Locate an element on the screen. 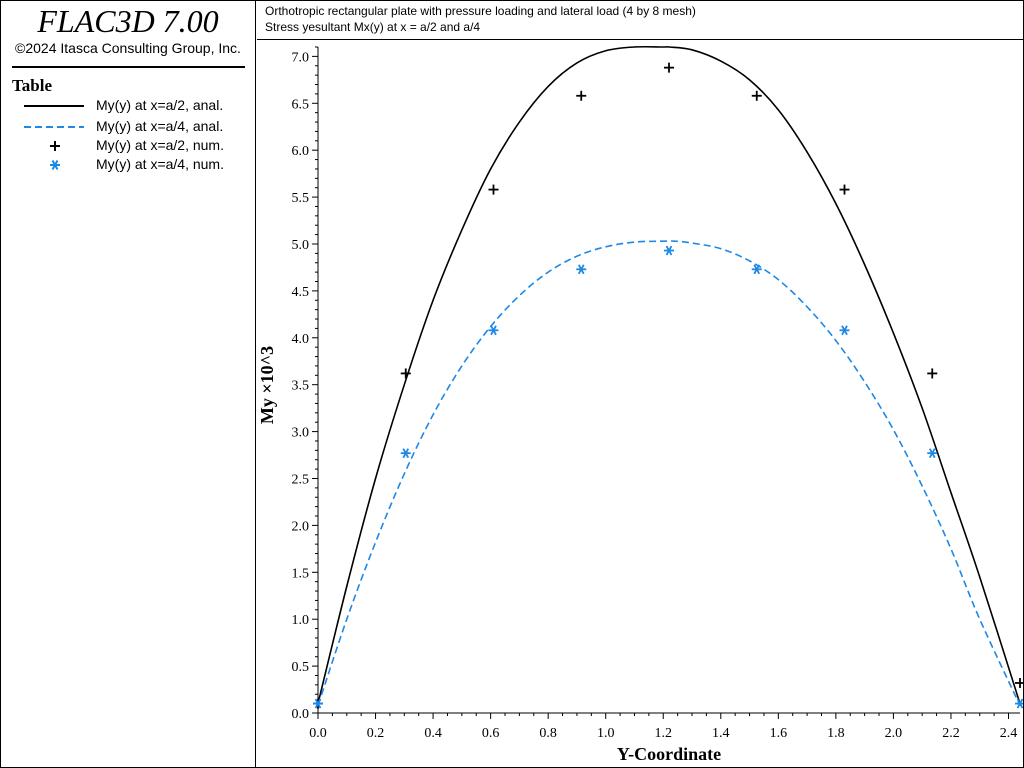 Image resolution: width=1024 pixels, height=768 pixels. x-tick-label: 1.0 is located at coordinates (606, 733).